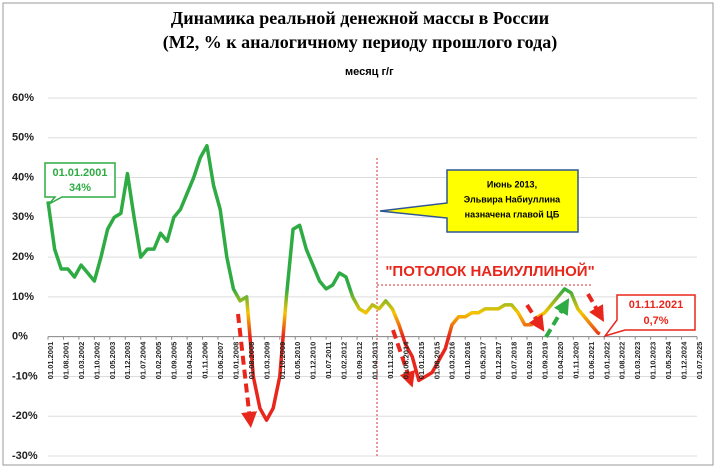 This screenshot has width=720, height=475. Describe the element at coordinates (544, 361) in the screenshot. I see `x-tick-label: 01.09.2019` at that location.